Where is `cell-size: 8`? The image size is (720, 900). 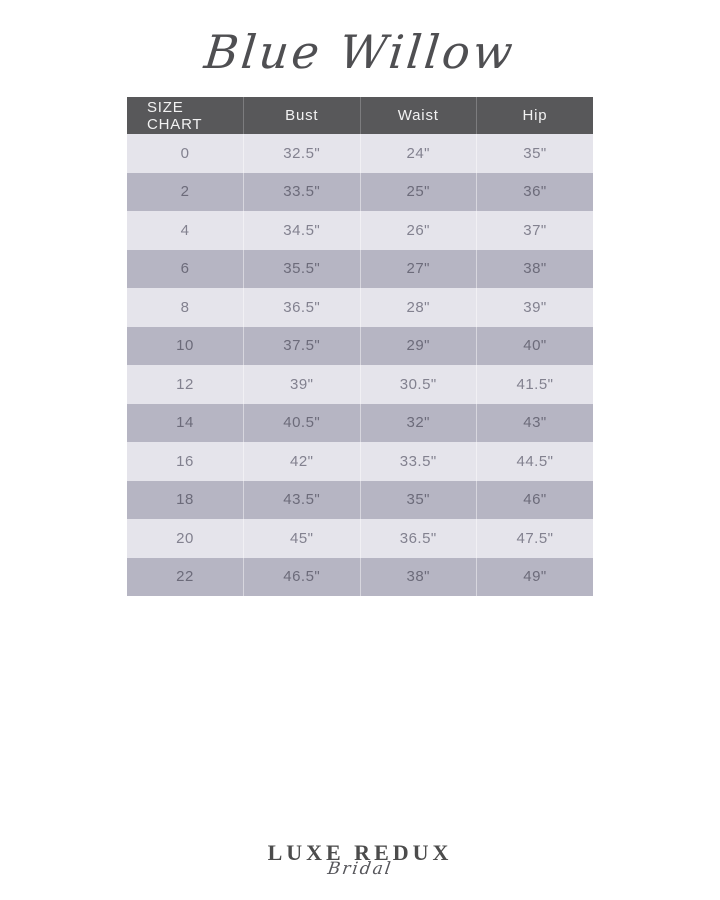 cell-size: 8 is located at coordinates (185, 307).